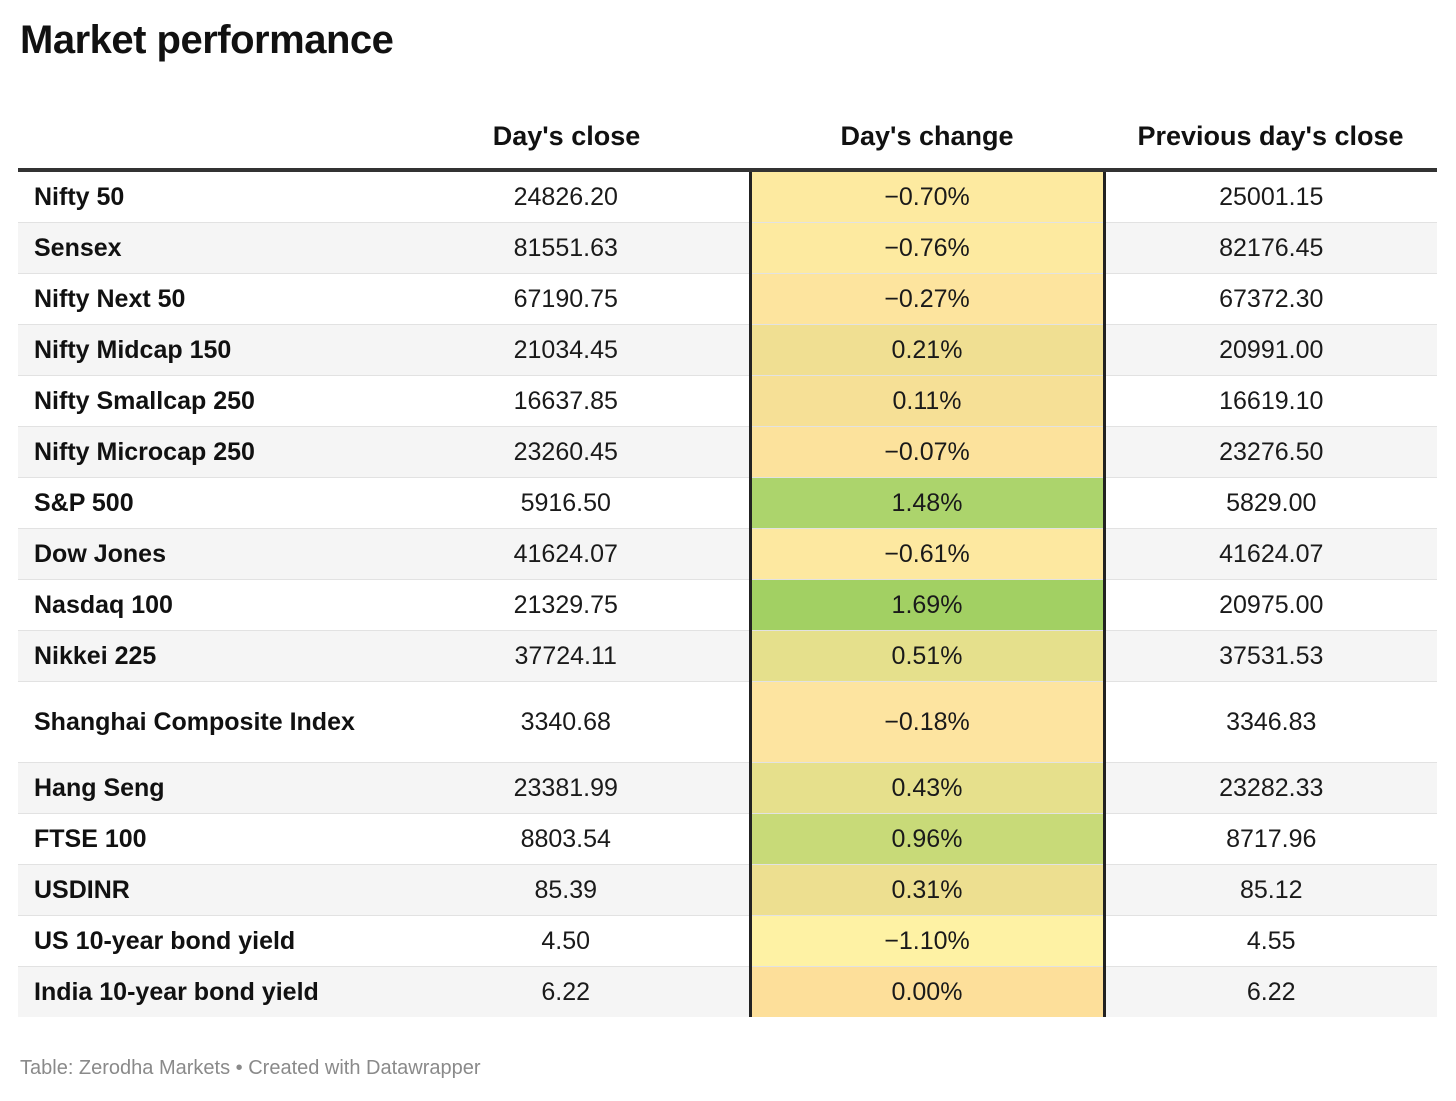 This screenshot has width=1456, height=1101. I want to click on table-row: Dow Jones 41624.07 −0.61% 41624.07, so click(727, 554).